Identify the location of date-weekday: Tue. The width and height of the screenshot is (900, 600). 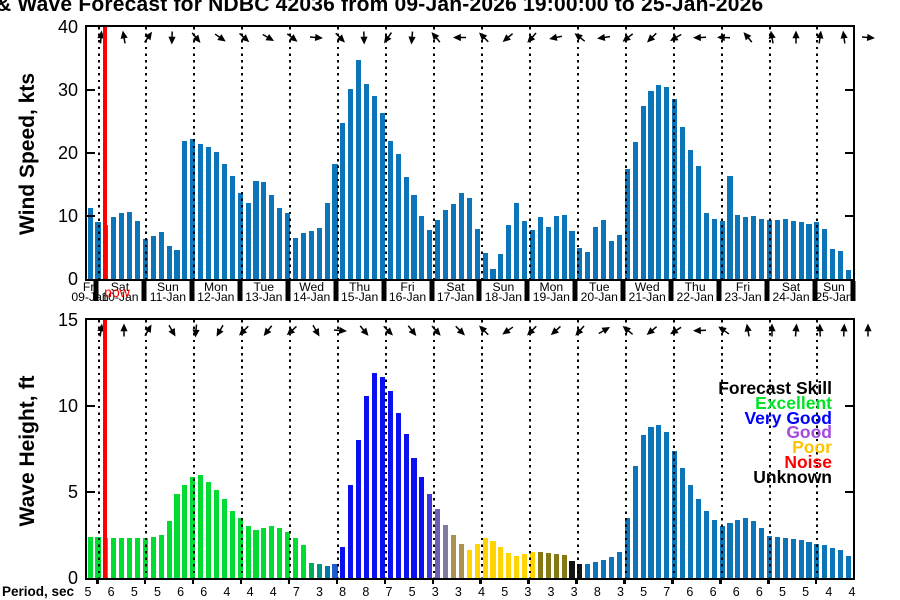
(599, 287).